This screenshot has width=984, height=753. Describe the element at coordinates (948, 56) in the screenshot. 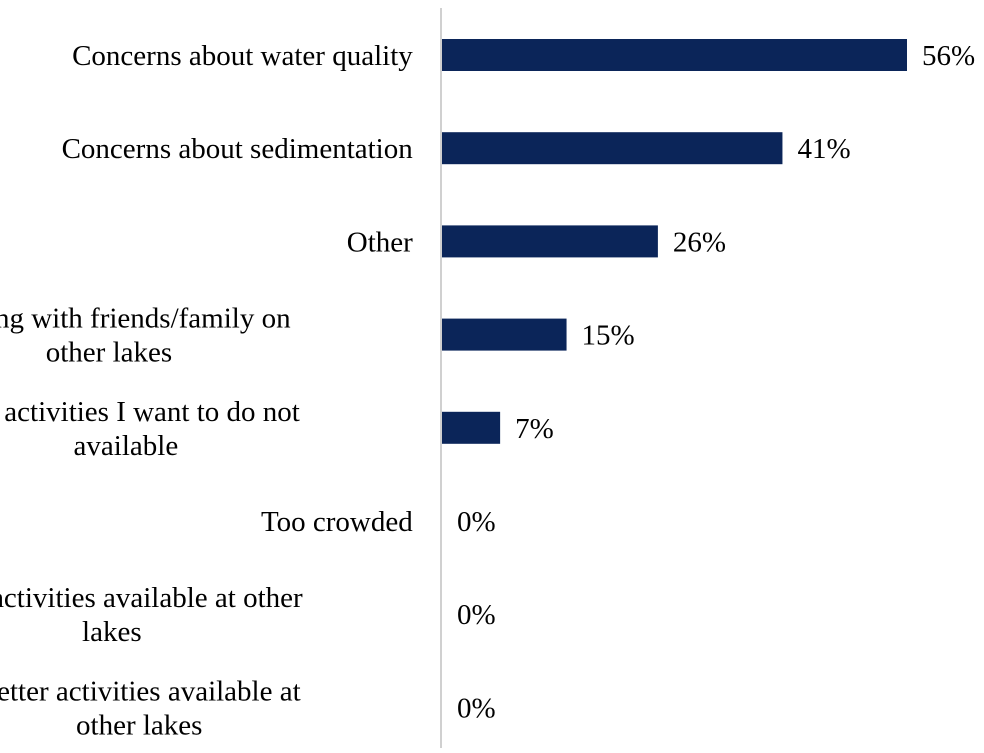

I see `data-label: 56%` at that location.